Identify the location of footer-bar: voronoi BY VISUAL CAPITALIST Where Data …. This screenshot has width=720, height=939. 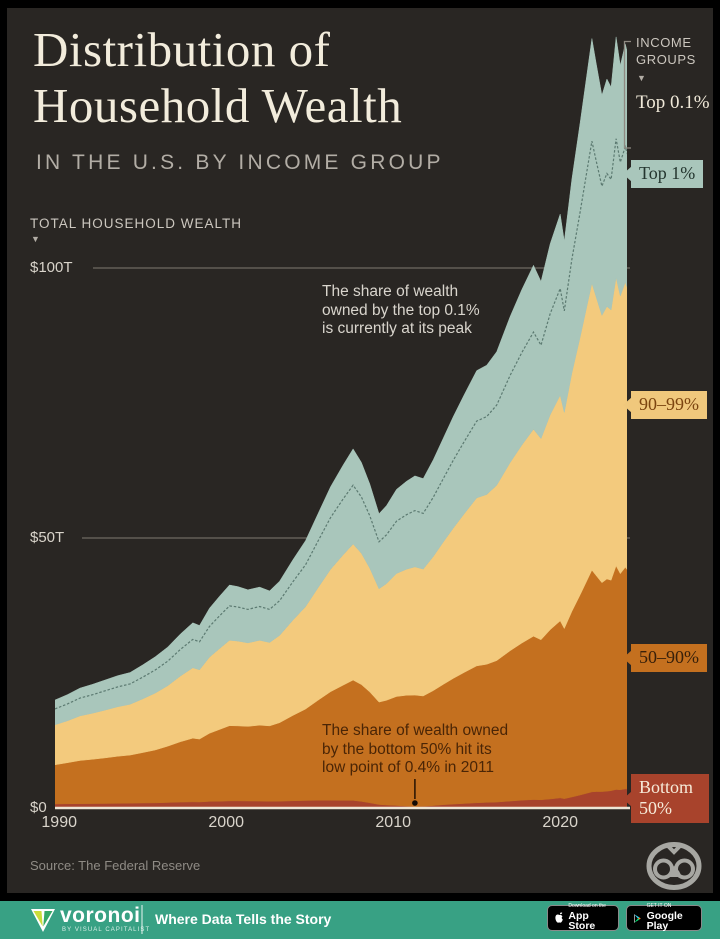
(360, 920).